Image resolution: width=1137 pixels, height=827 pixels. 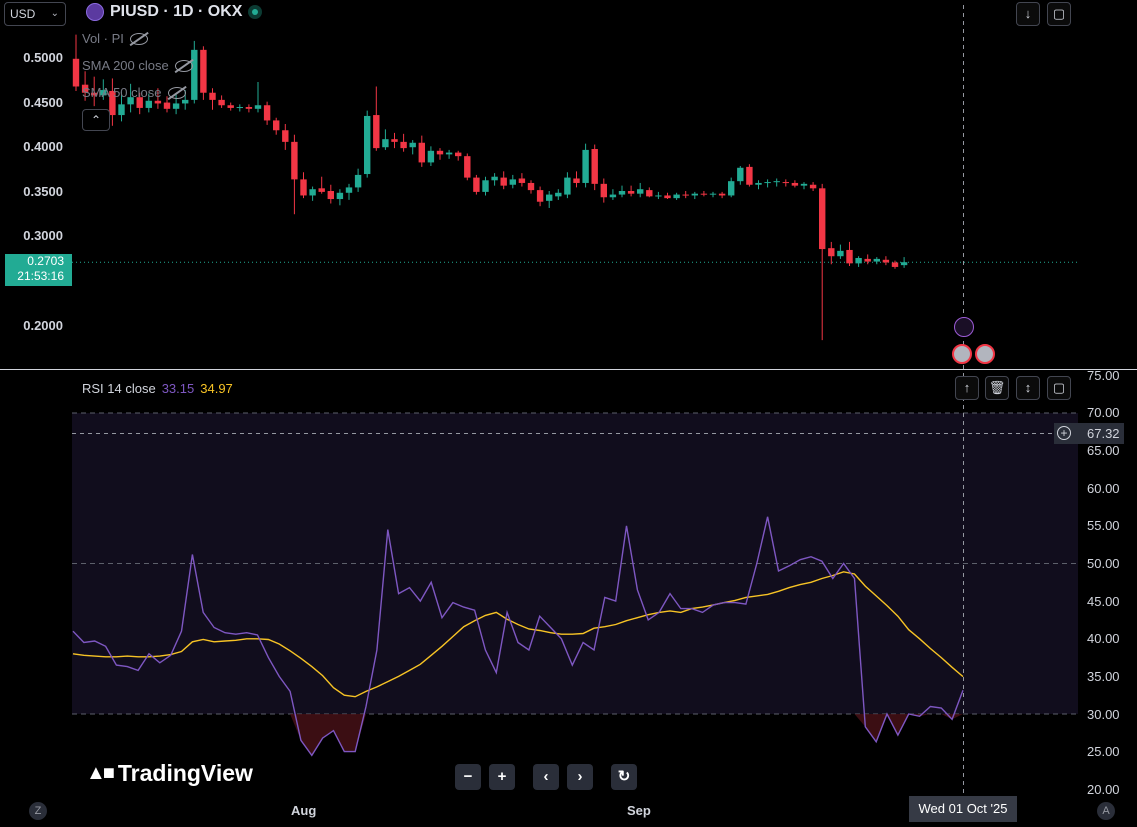 I want to click on brand-name: TradingView, so click(x=185, y=773).